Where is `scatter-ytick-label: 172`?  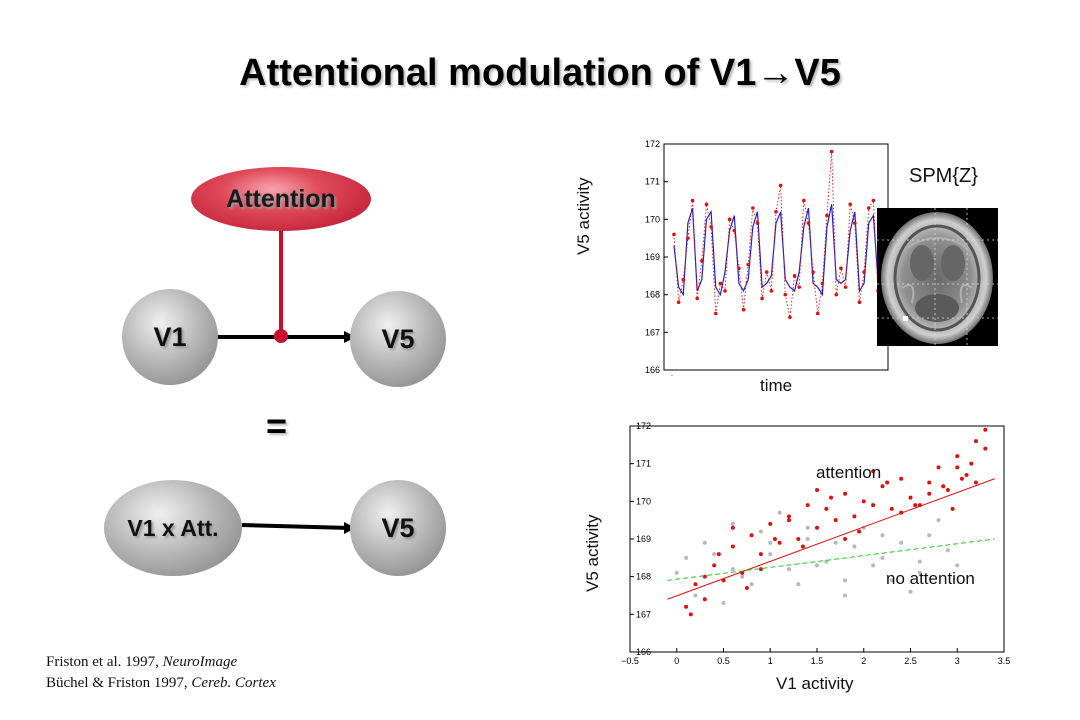 scatter-ytick-label: 172 is located at coordinates (643, 426).